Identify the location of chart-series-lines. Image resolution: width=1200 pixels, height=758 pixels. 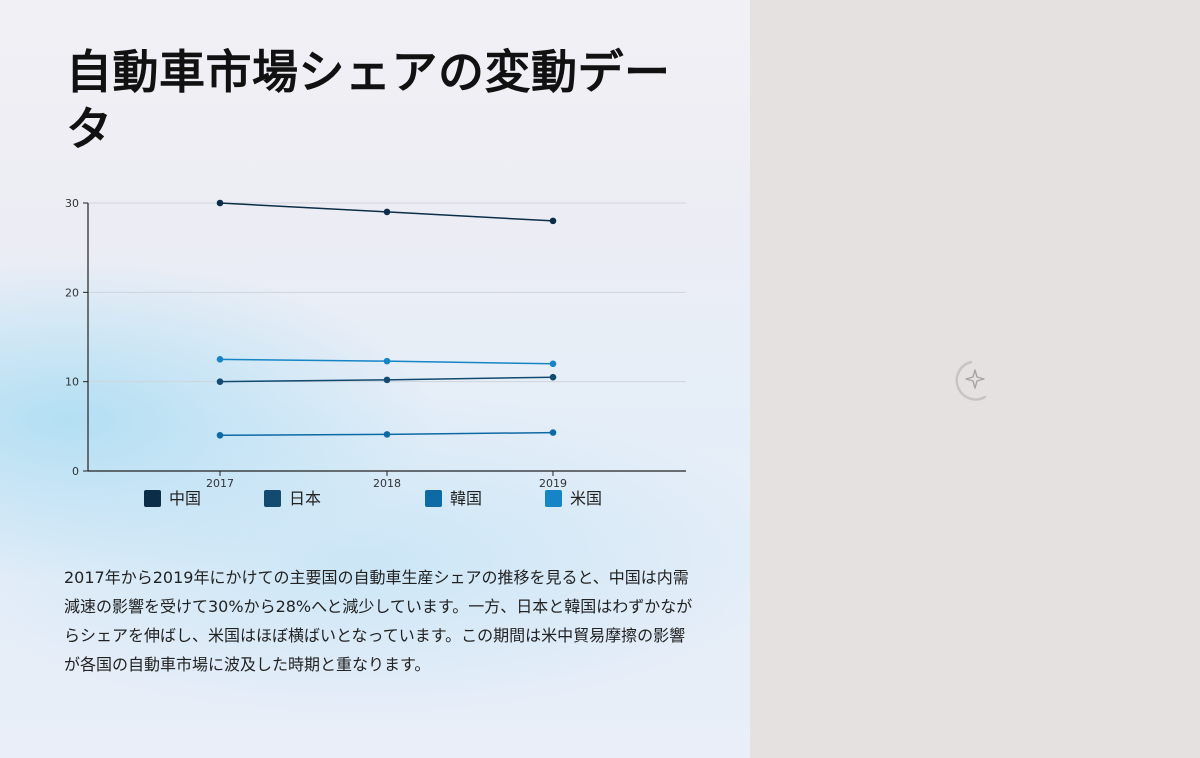
(386, 319).